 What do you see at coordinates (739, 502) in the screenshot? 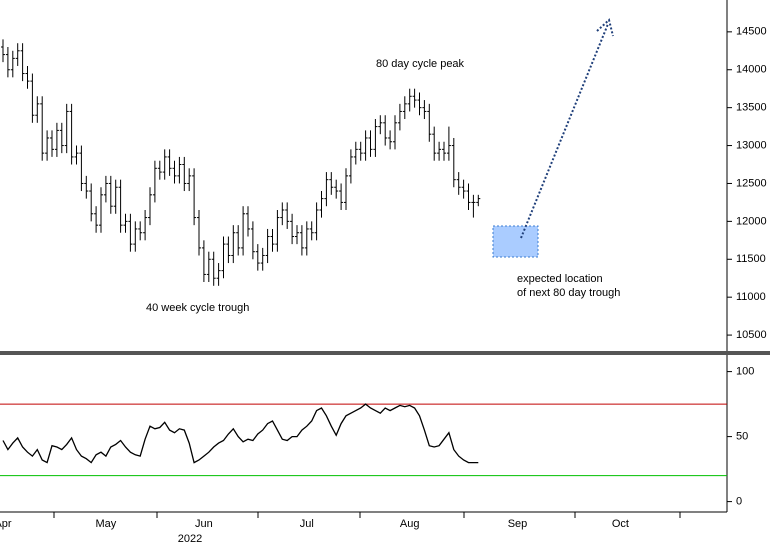
I see `y-tick-label: 0` at bounding box center [739, 502].